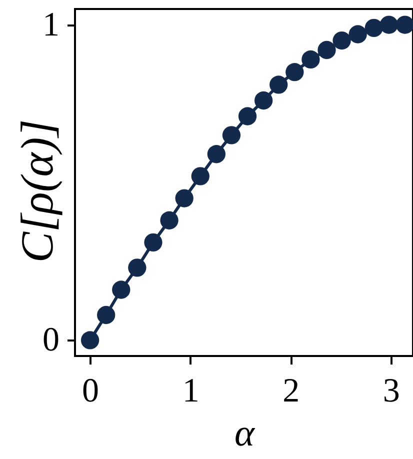 The image size is (413, 459). Describe the element at coordinates (391, 391) in the screenshot. I see `x-tick-label: 3` at that location.